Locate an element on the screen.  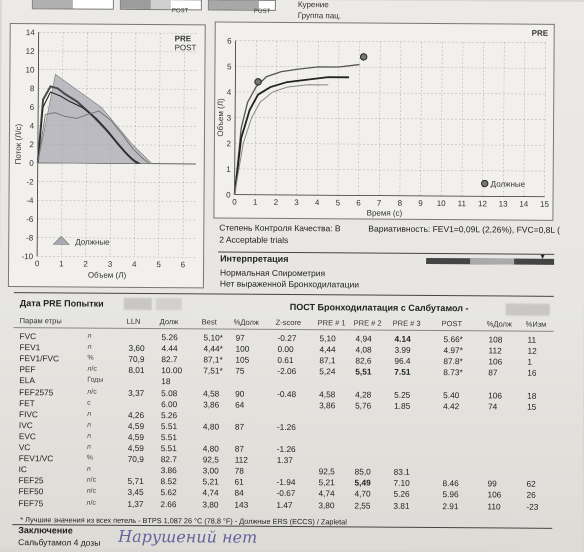
row-cell-ppct: 106 is located at coordinates (495, 361).